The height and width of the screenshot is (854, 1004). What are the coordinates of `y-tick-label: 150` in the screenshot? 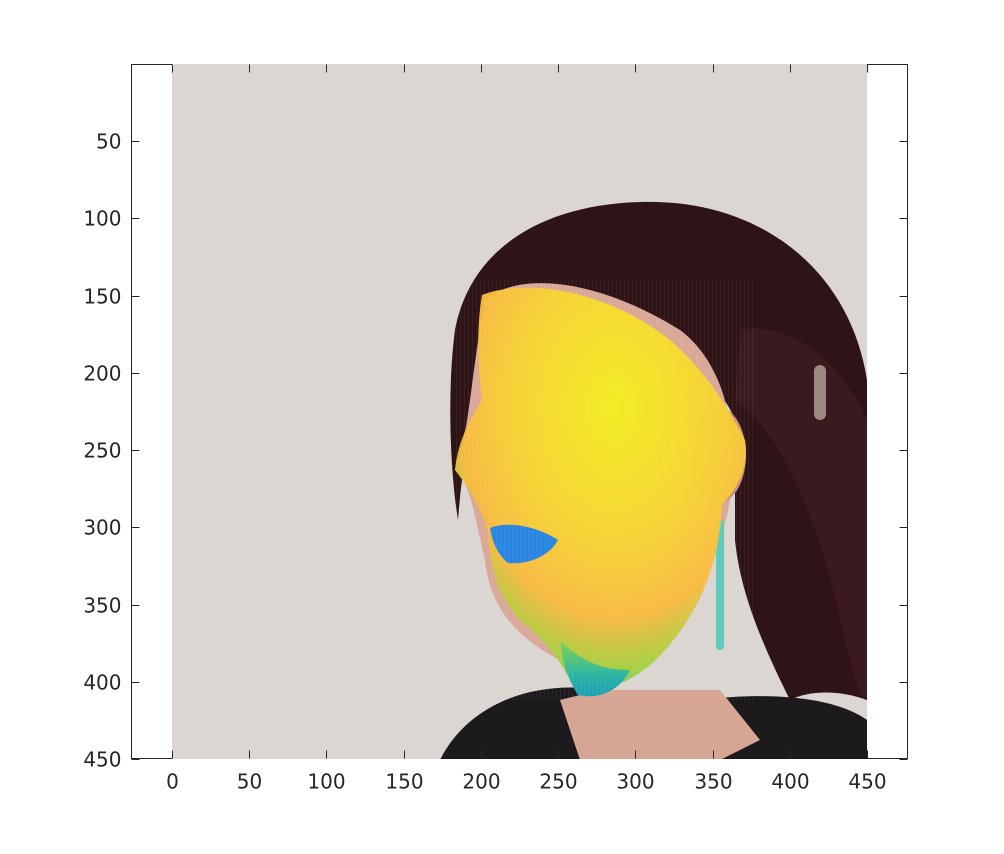 It's located at (102, 297).